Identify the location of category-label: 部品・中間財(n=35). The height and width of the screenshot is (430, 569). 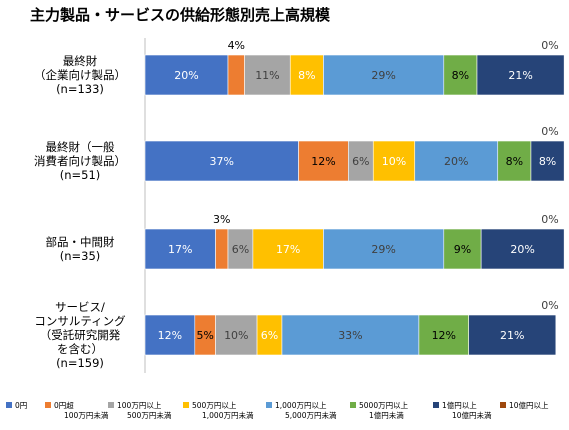
(80, 249).